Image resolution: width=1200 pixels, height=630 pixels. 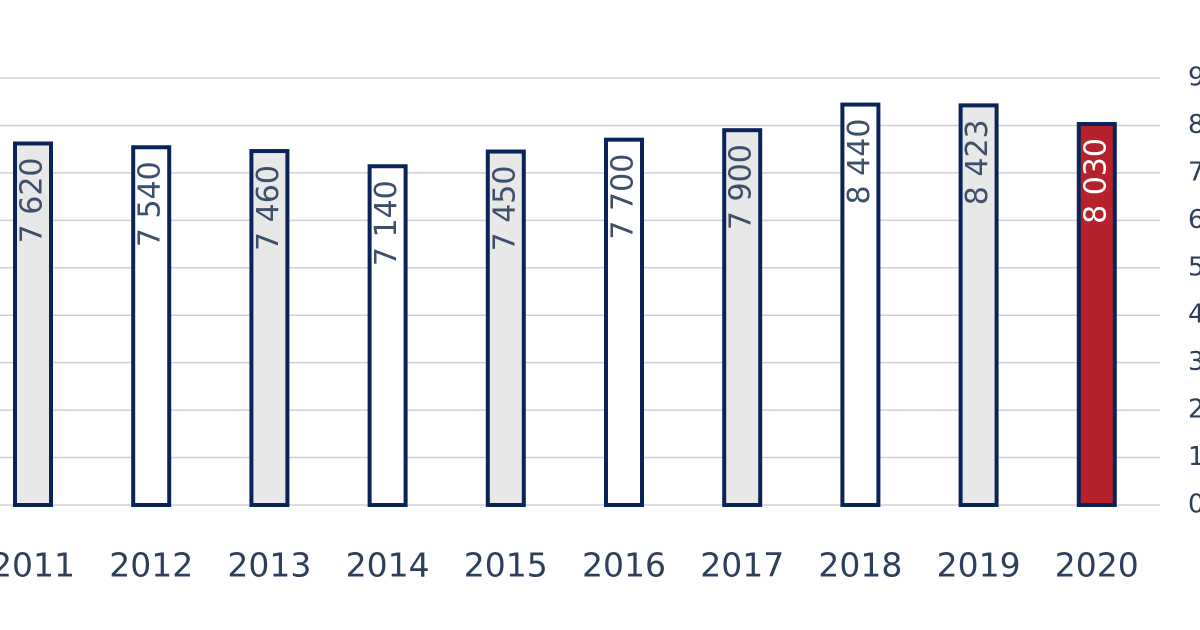 I want to click on y-tick-label: 1 000, so click(x=1194, y=457).